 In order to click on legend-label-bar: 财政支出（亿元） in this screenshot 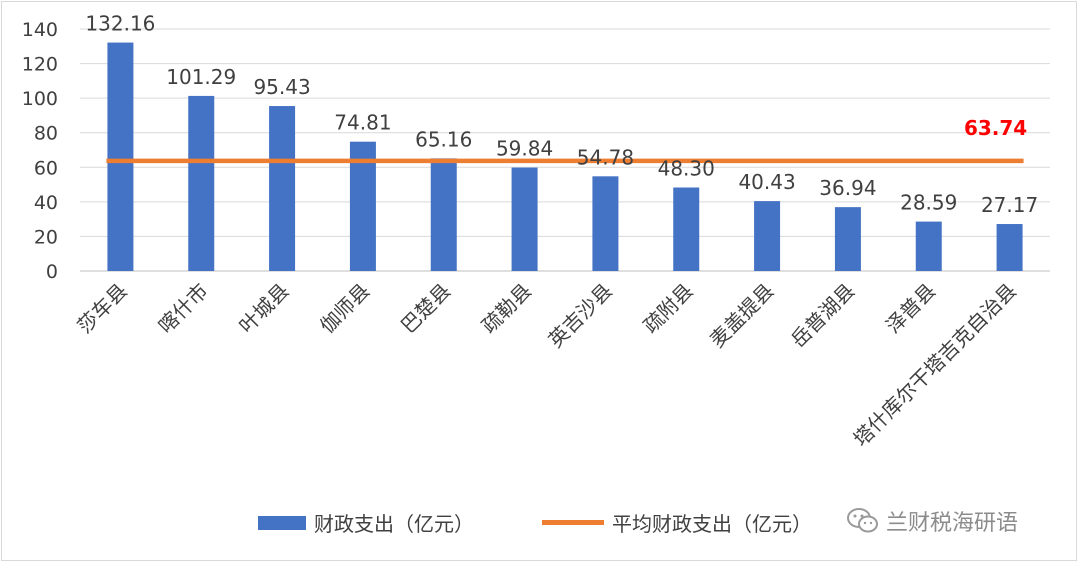, I will do `click(394, 524)`.